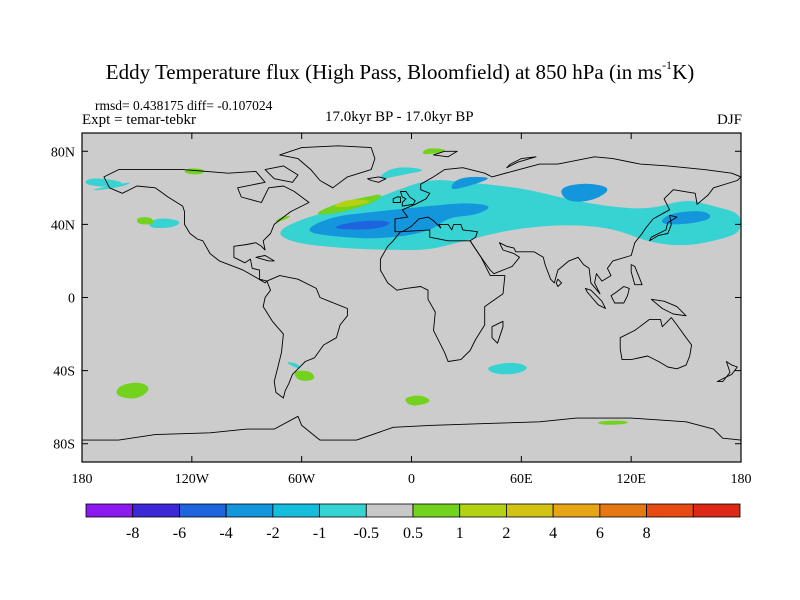 The image size is (800, 600). I want to click on coastline-new-zealand, so click(727, 372).